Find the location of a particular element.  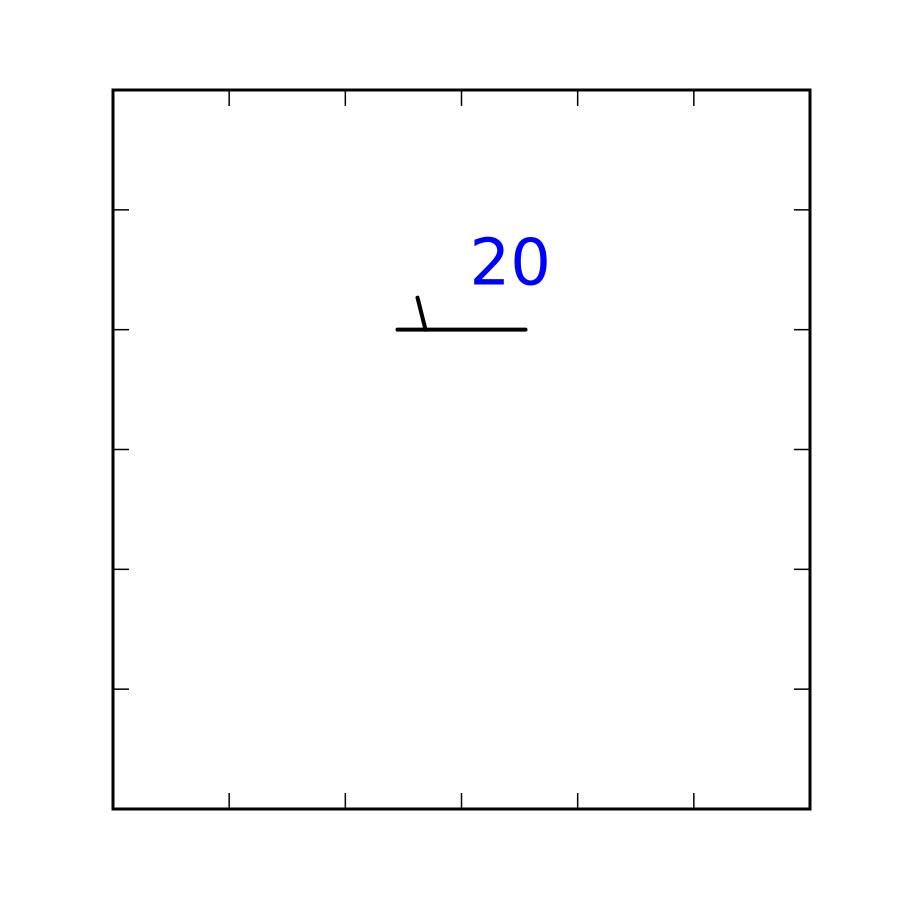

station-value-label: 20 is located at coordinates (510, 264).